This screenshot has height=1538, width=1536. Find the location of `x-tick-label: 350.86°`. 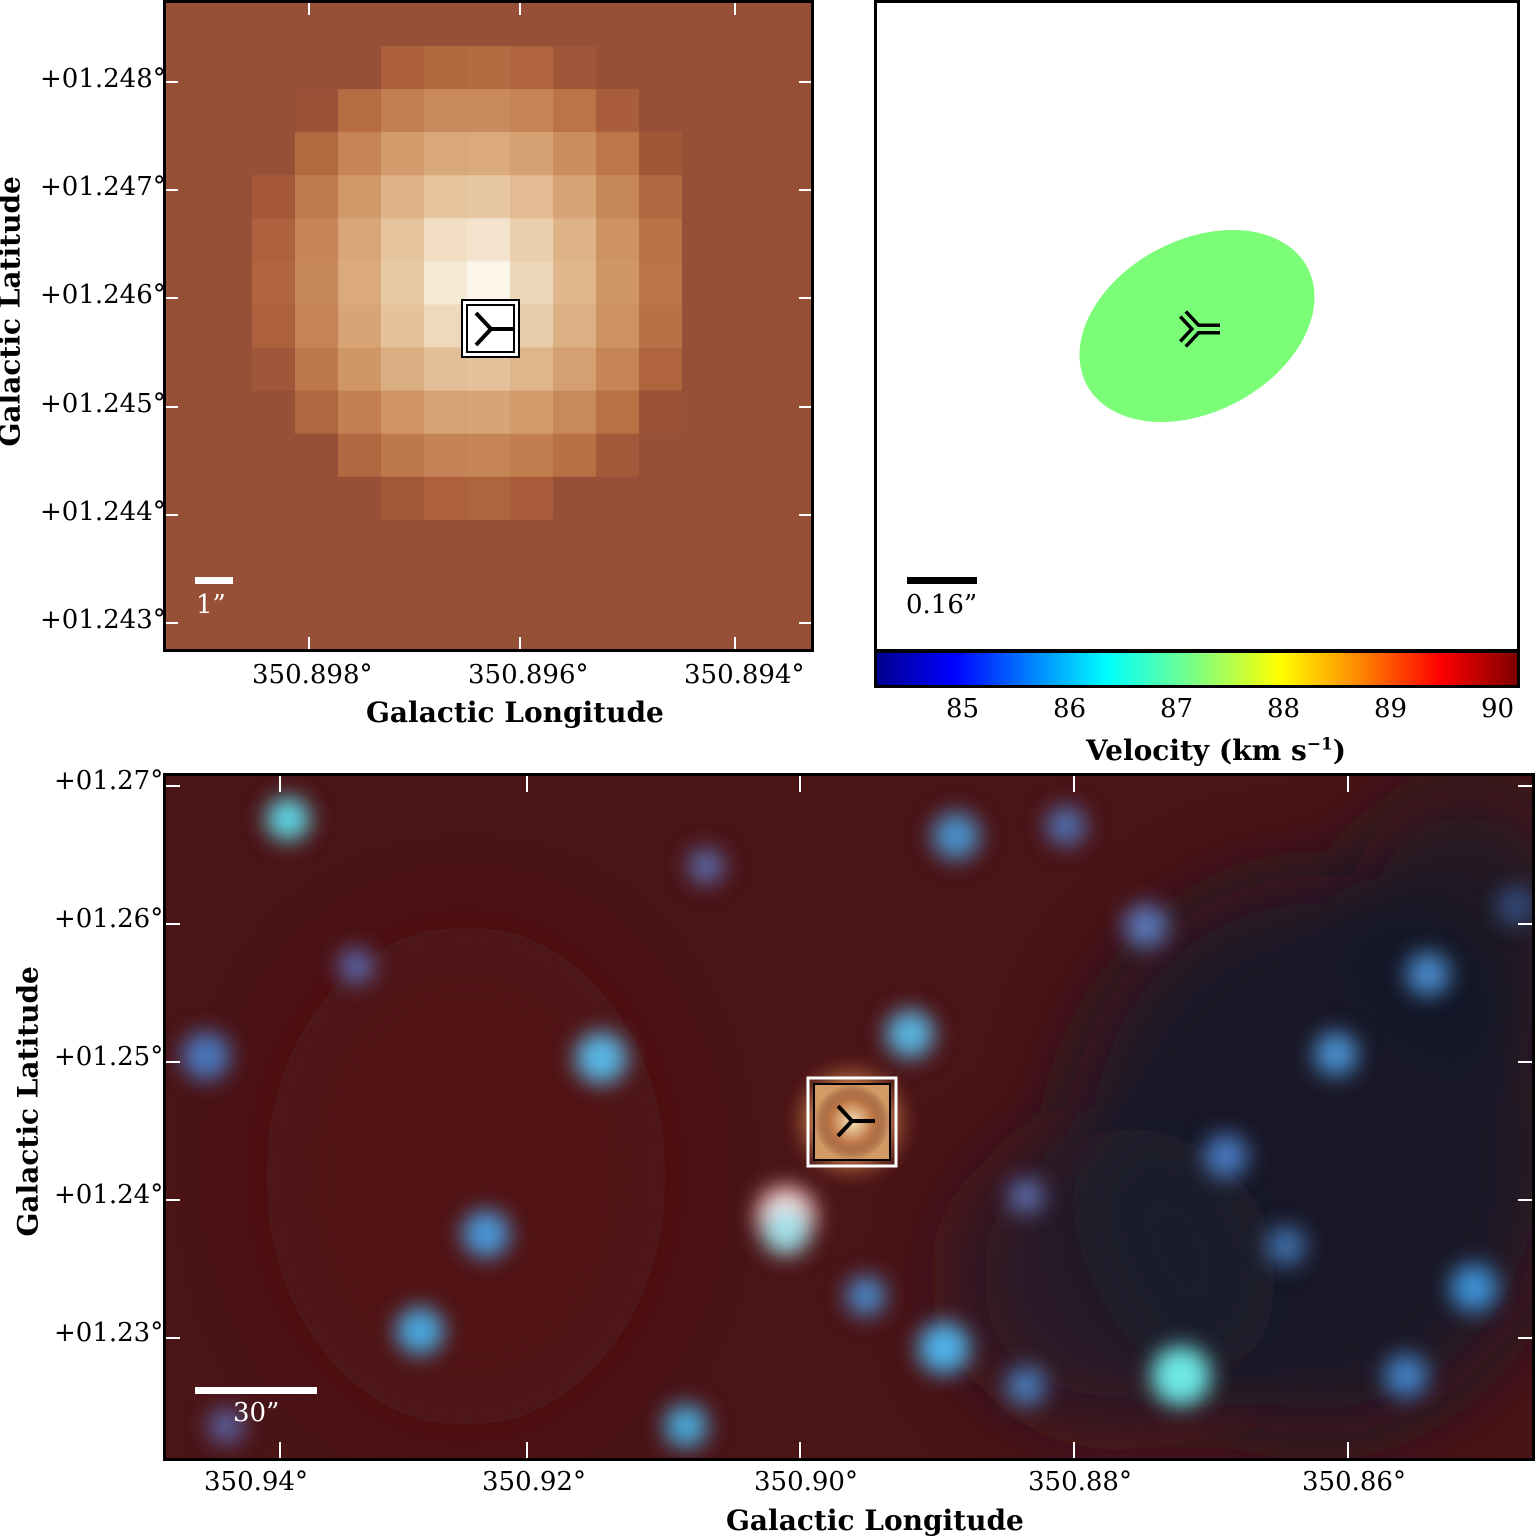

x-tick-label: 350.86° is located at coordinates (1354, 1482).